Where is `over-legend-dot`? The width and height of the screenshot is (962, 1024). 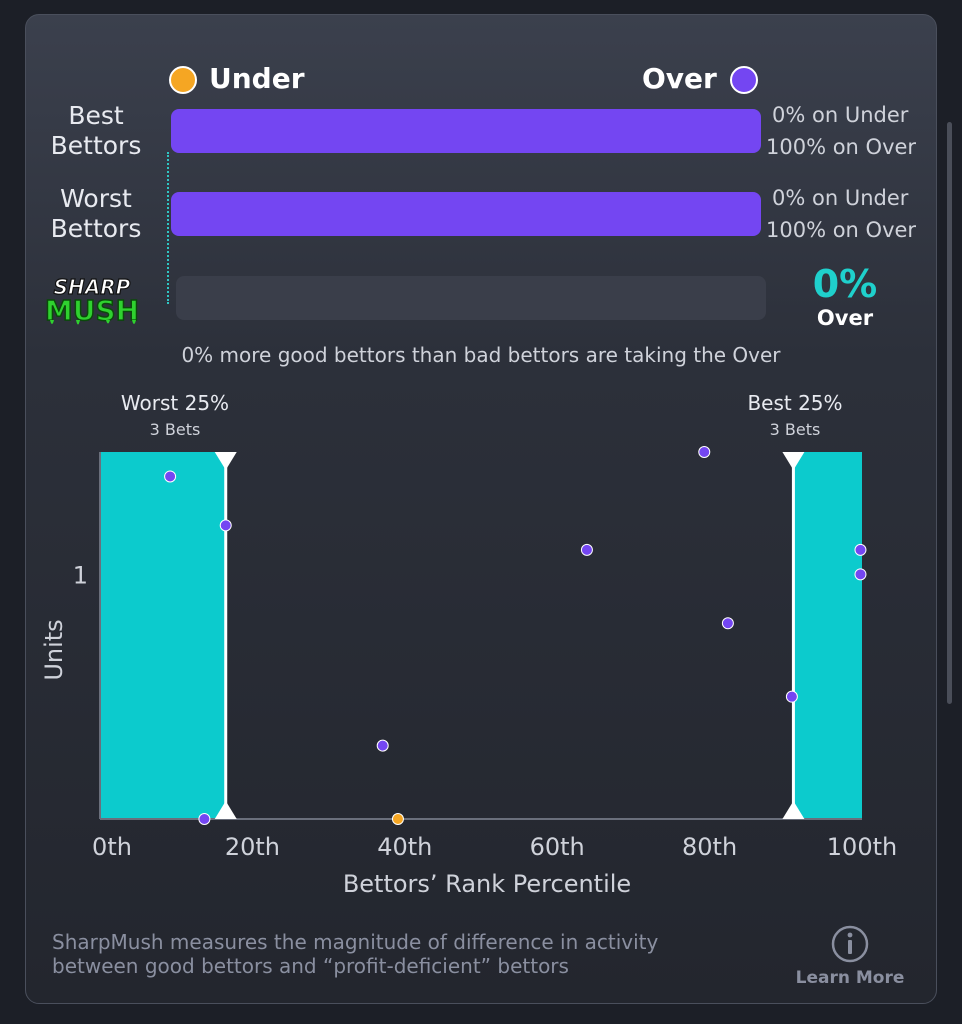
over-legend-dot is located at coordinates (744, 80).